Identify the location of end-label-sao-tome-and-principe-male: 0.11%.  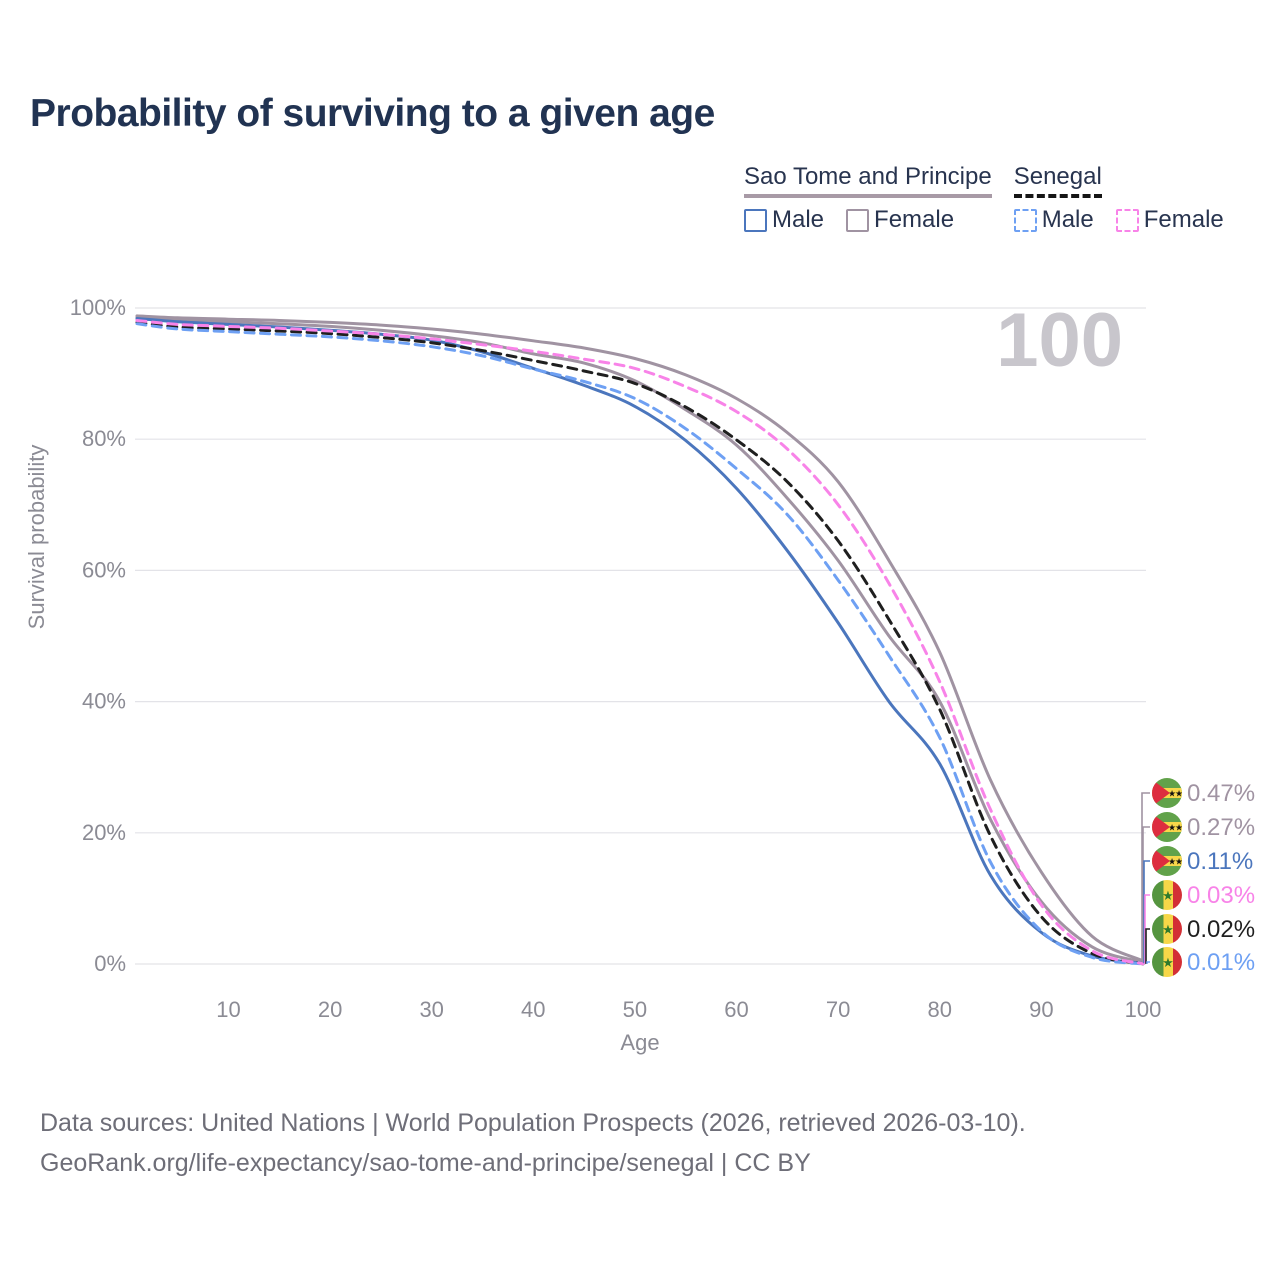
(1220, 861).